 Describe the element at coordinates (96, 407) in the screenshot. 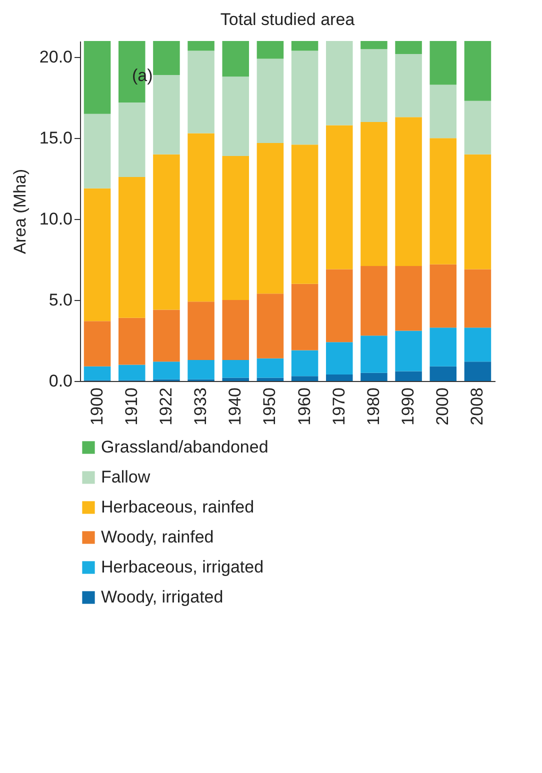

I see `x-tick-label: 1900` at that location.